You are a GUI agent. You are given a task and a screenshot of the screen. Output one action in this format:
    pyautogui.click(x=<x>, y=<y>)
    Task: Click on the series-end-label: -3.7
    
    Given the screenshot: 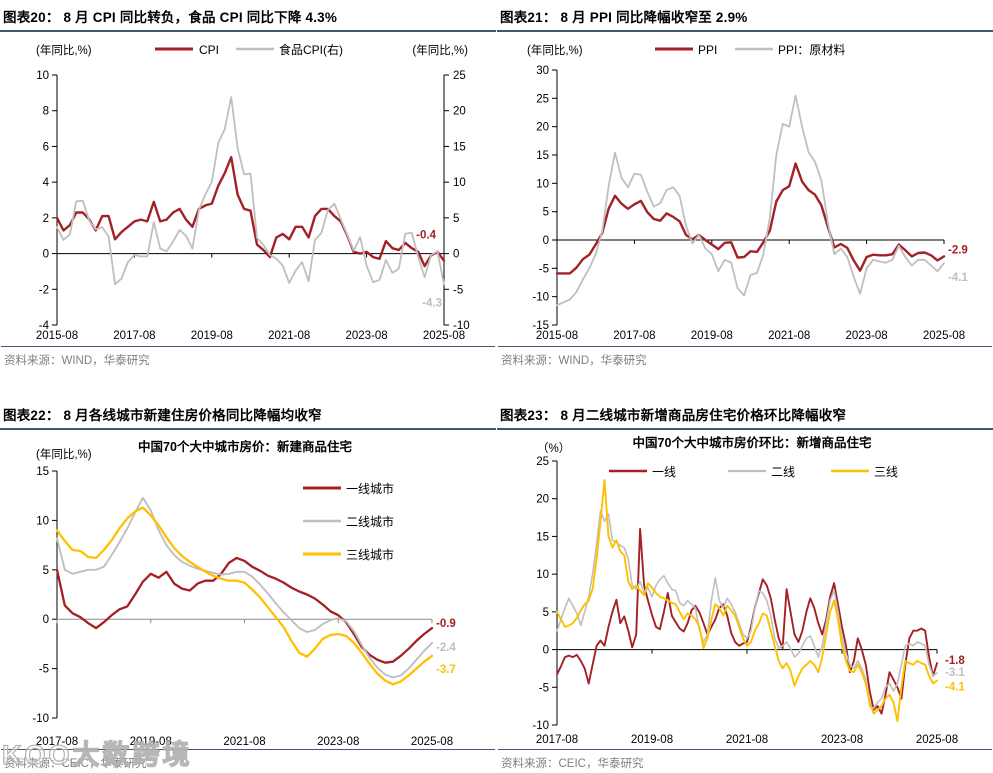 What is the action you would take?
    pyautogui.click(x=446, y=670)
    